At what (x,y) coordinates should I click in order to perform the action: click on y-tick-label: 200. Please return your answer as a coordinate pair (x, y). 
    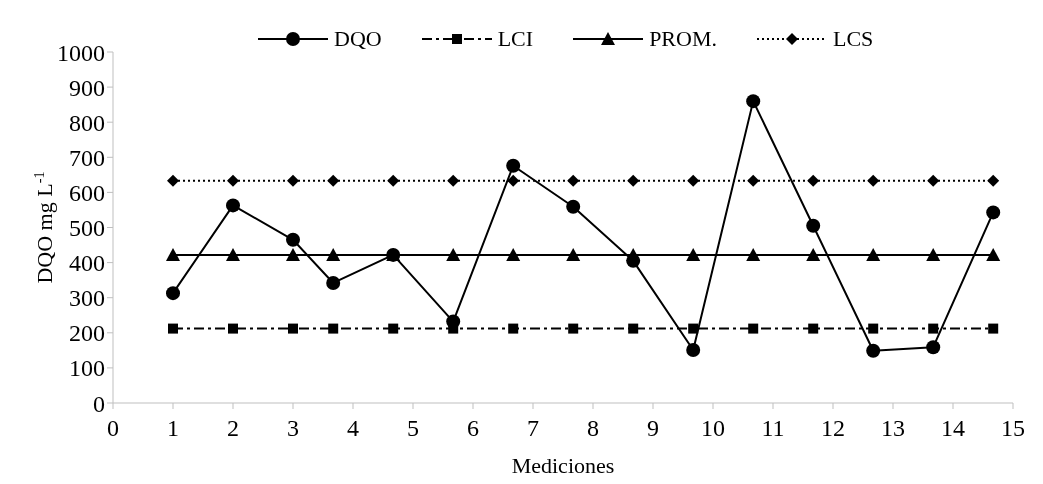
    Looking at the image, I should click on (87, 333).